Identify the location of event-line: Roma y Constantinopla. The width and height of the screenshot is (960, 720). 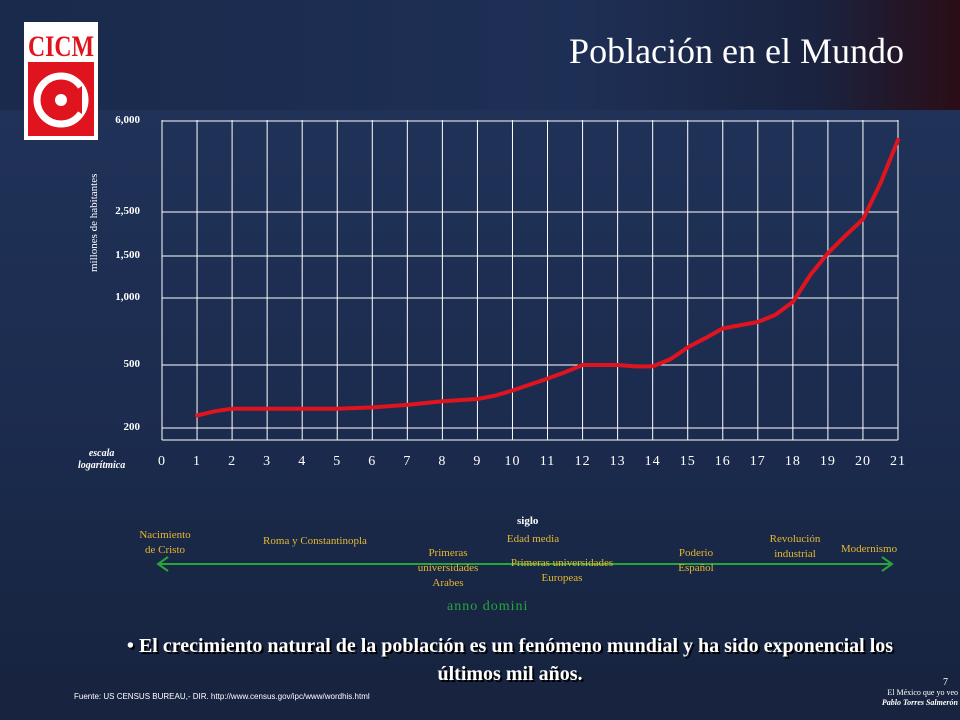
(315, 541).